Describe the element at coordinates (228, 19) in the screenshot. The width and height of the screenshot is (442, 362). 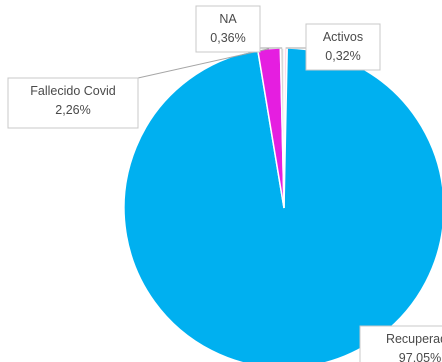
I see `data-label-category: NA` at that location.